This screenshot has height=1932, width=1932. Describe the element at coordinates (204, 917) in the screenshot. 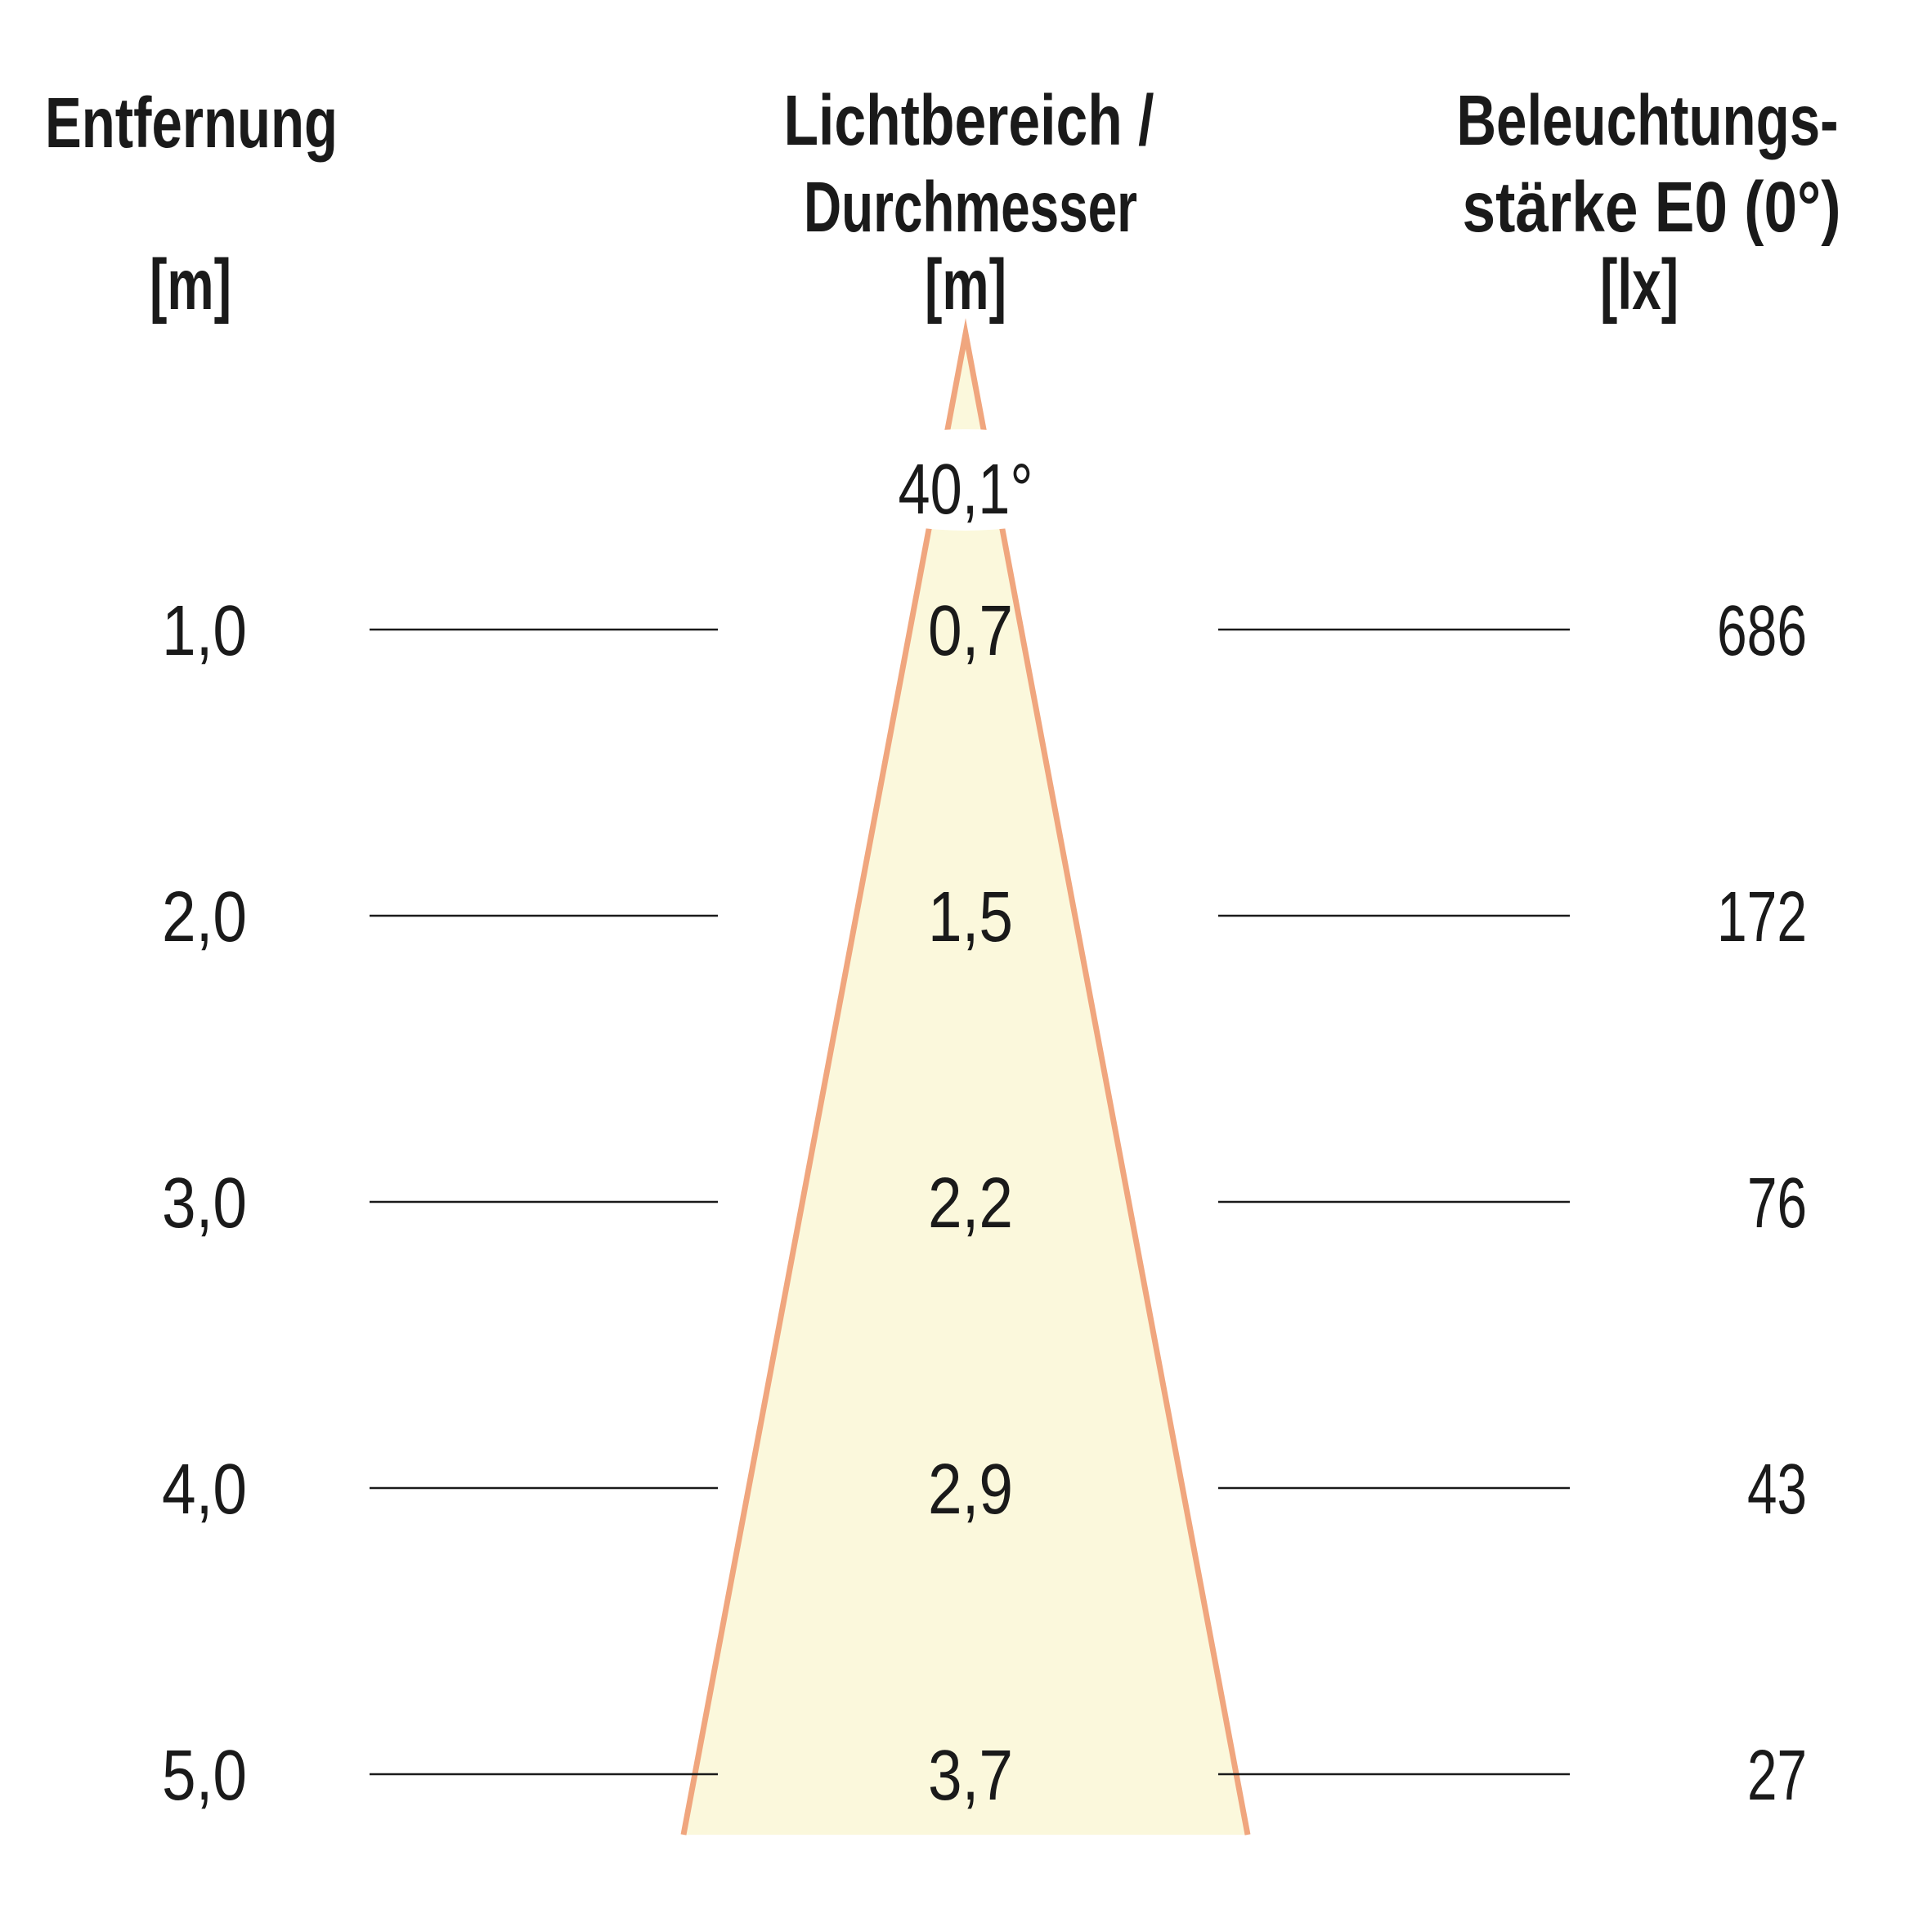

I see `distance-value: 2,0` at that location.